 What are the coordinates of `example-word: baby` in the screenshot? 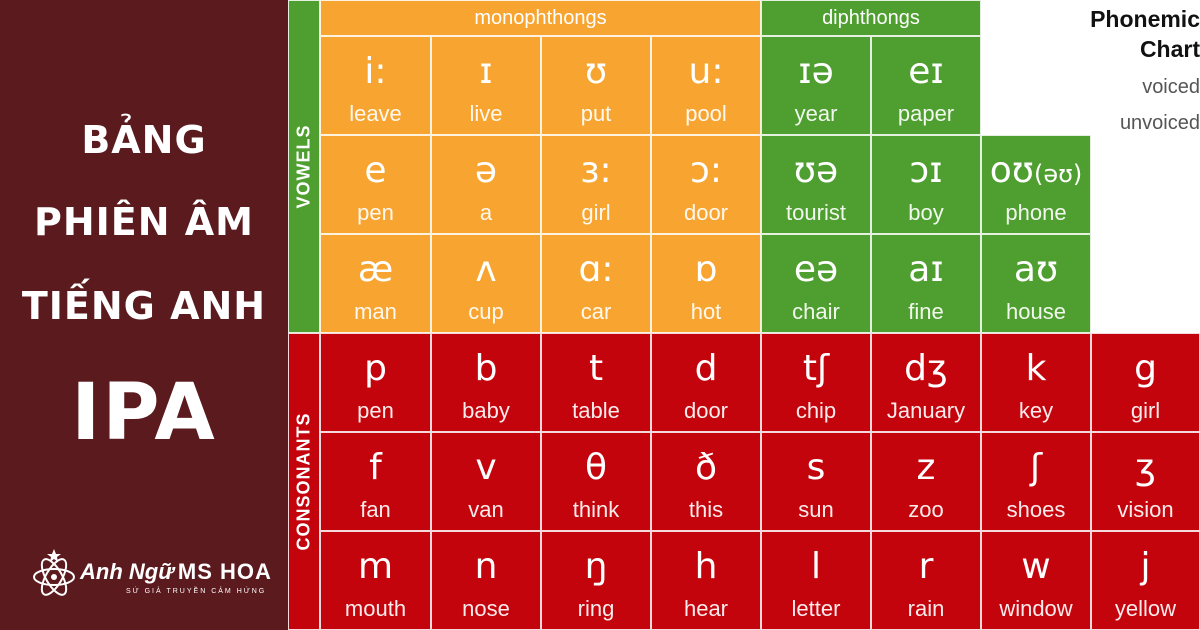 It's located at (486, 410).